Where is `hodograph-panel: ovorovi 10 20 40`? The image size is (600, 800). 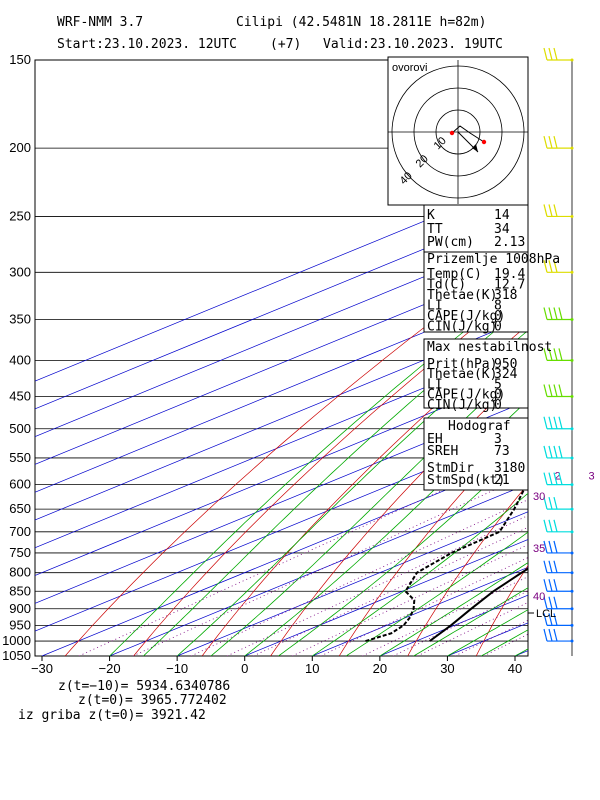
hodograph-panel: ovorovi 10 20 40 is located at coordinates (458, 131).